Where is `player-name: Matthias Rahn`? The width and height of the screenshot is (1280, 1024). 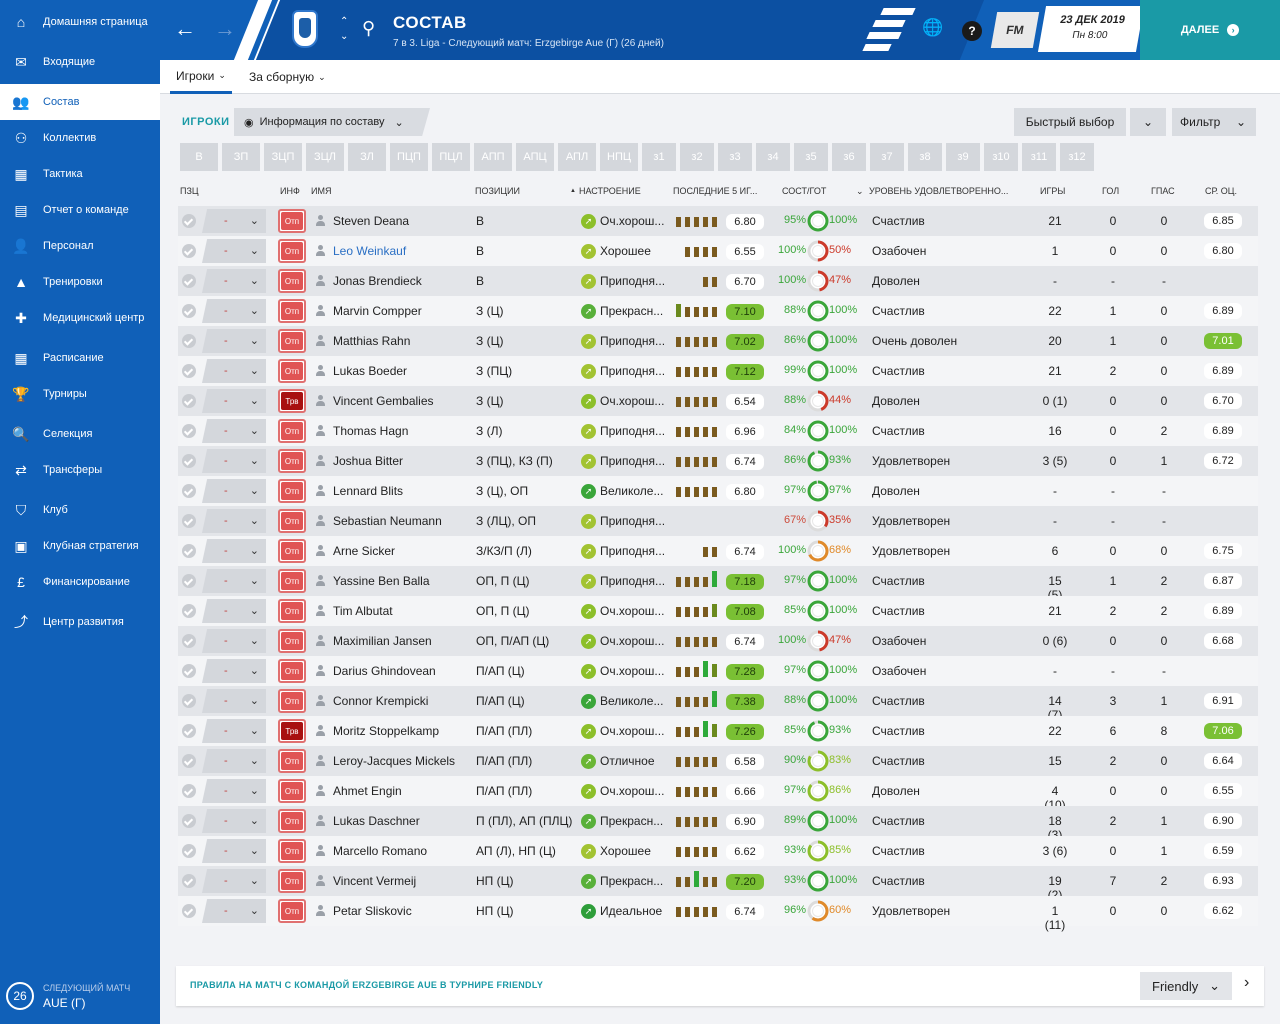
player-name: Matthias Rahn is located at coordinates (372, 341).